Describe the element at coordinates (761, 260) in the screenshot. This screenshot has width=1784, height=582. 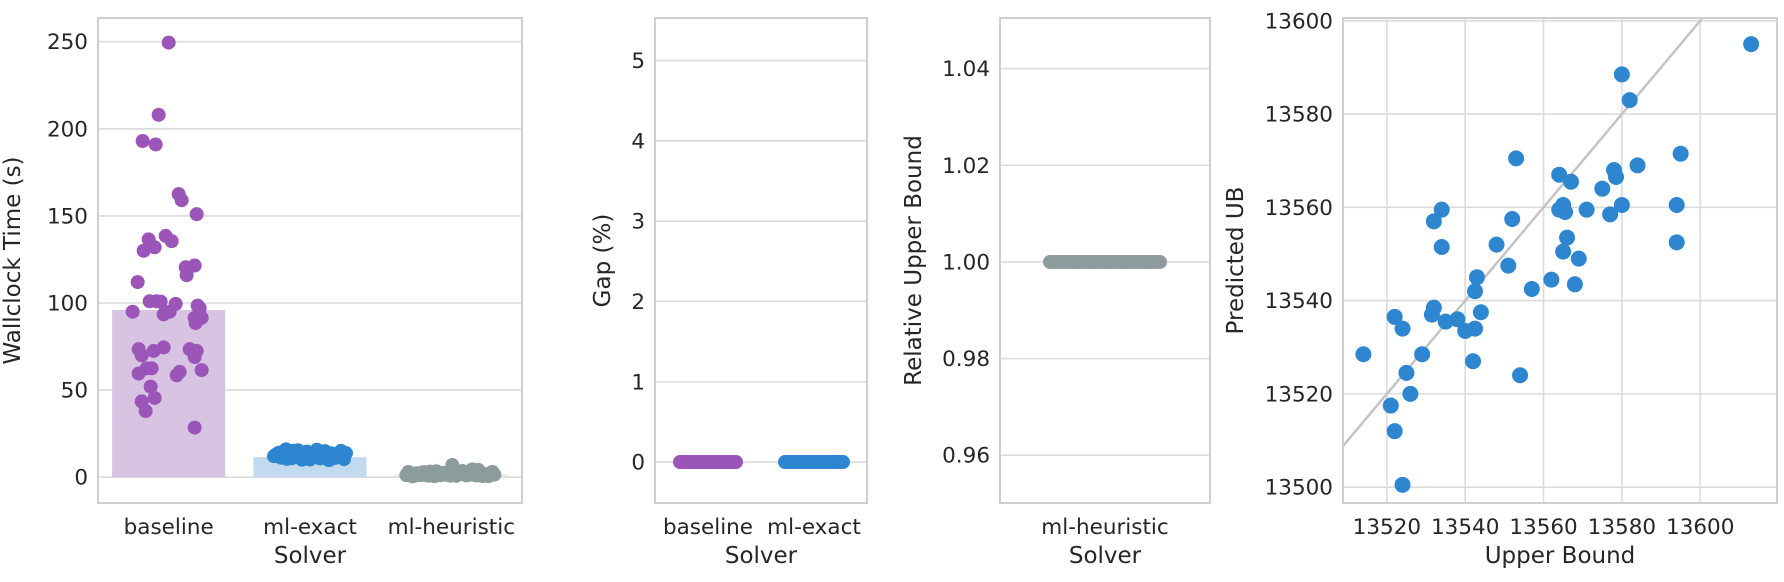
I see `plot-box-spines` at that location.